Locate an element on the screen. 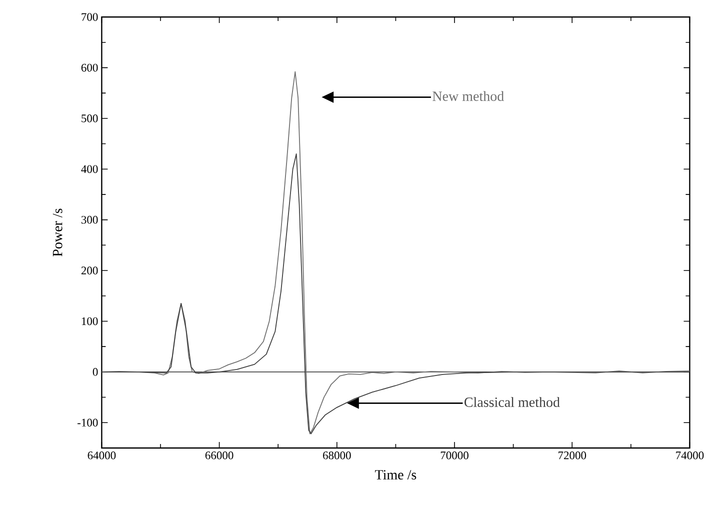  x-tick-label: 64000 is located at coordinates (102, 456).